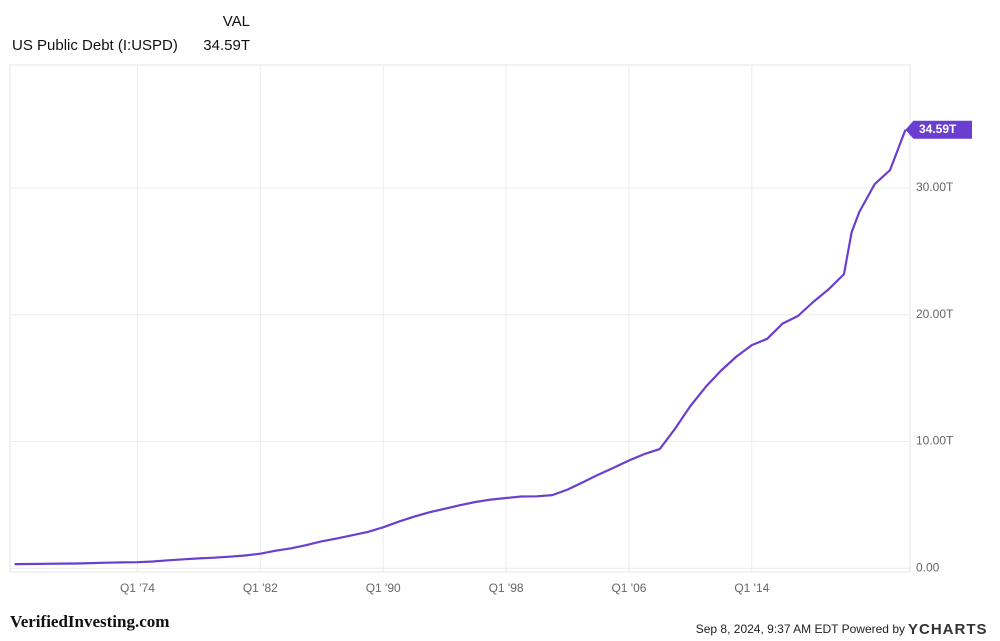 This screenshot has height=641, width=1000. What do you see at coordinates (935, 187) in the screenshot?
I see `y-tick-label: 30.00T` at bounding box center [935, 187].